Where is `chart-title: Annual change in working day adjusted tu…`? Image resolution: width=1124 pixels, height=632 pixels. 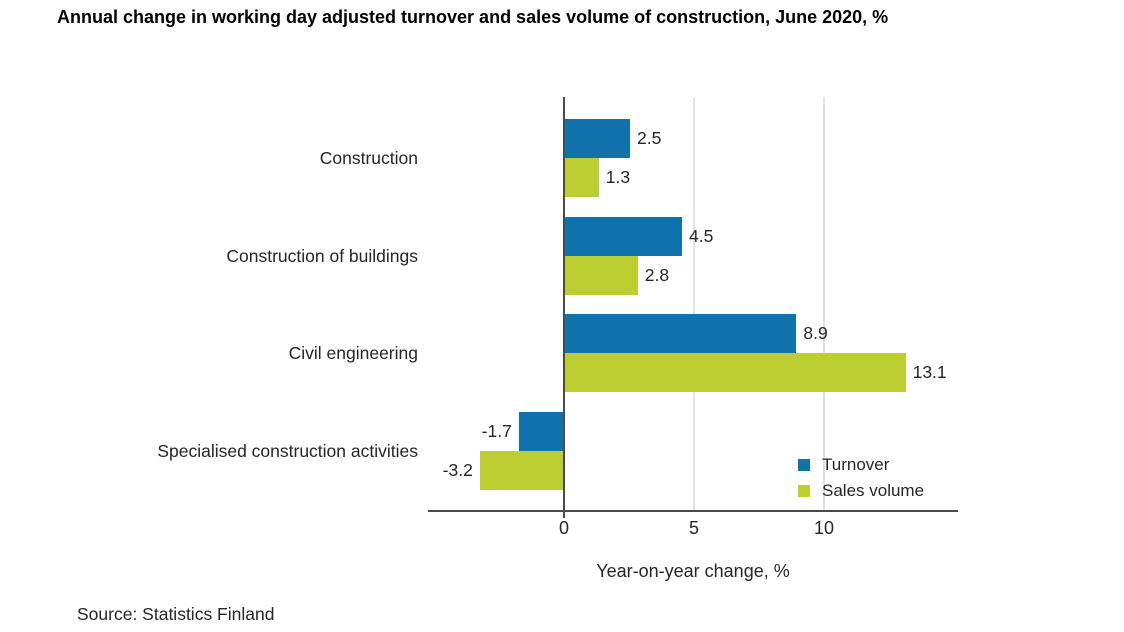 chart-title: Annual change in working day adjusted tu… is located at coordinates (473, 17).